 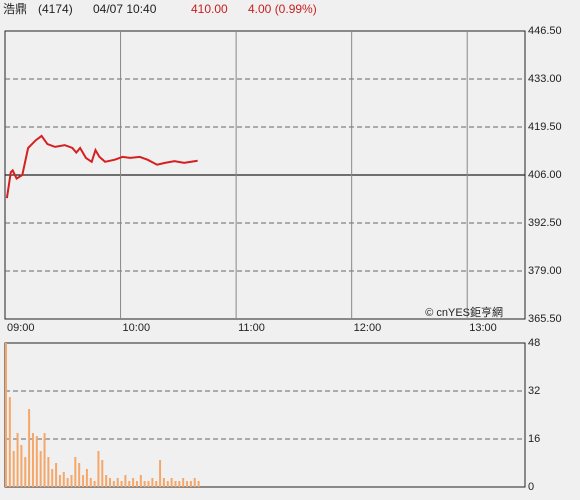 I want to click on y-tick-label: 392.50, so click(x=545, y=223).